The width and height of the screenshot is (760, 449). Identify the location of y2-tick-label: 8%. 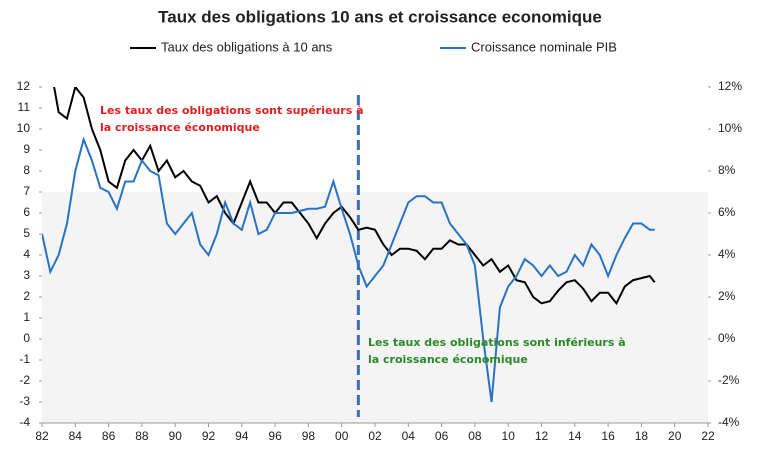
(727, 170).